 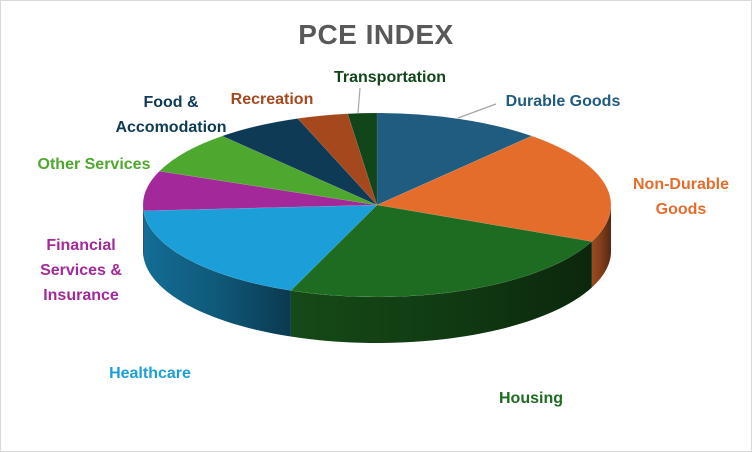 I want to click on label-line: Services &, so click(x=81, y=270).